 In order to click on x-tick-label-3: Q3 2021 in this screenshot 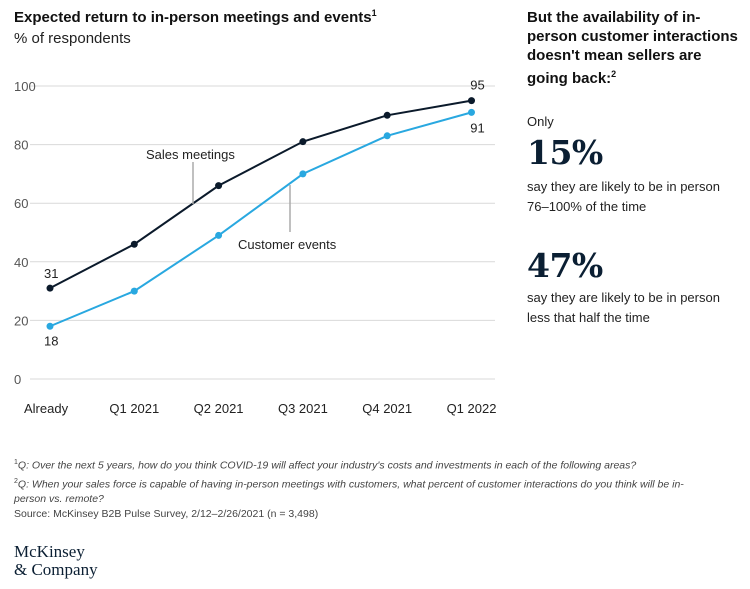, I will do `click(303, 408)`.